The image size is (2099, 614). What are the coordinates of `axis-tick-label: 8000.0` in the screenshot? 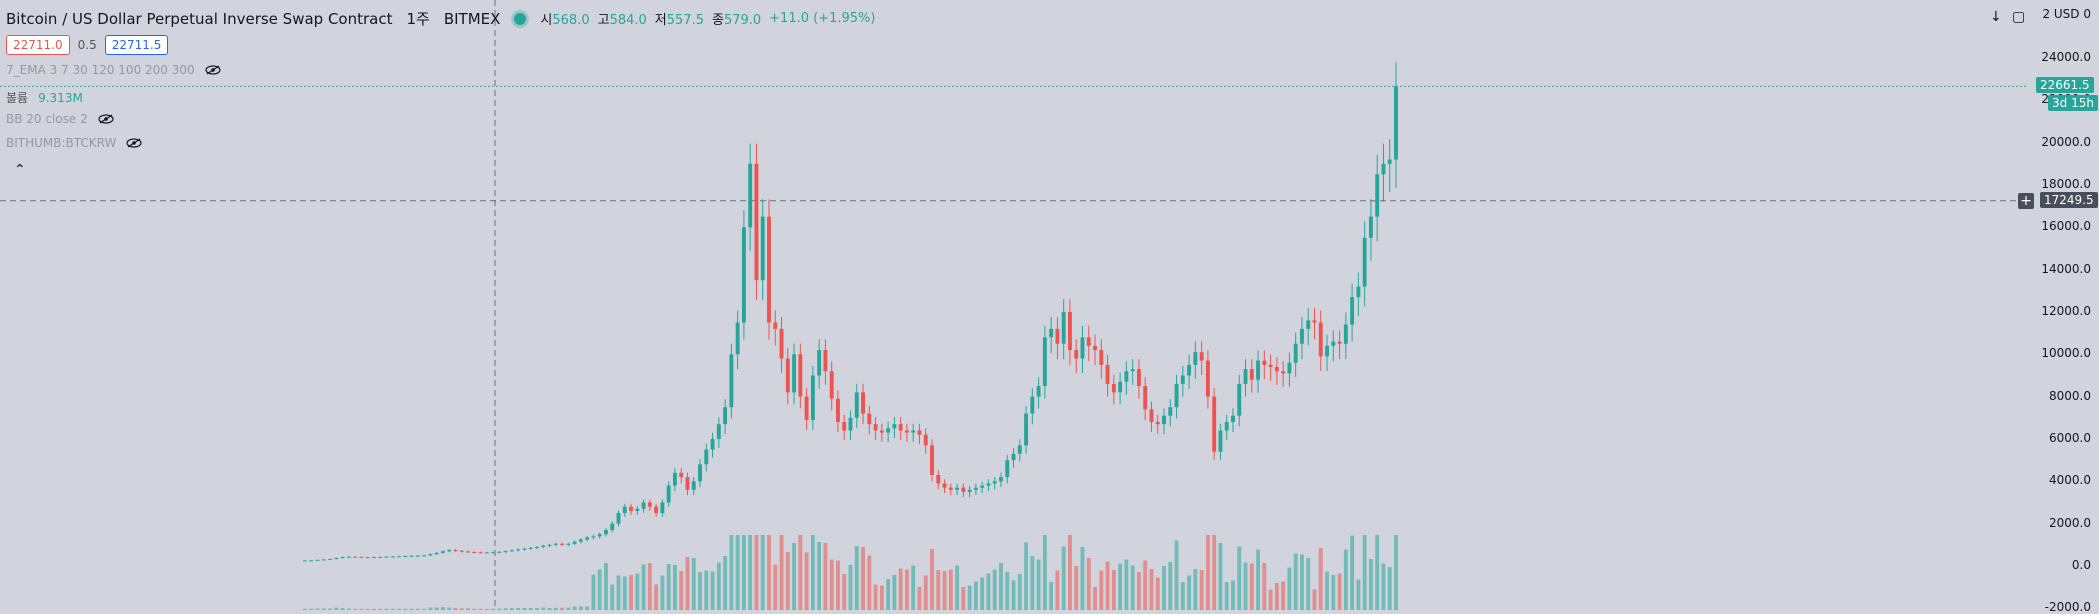 It's located at (2070, 395).